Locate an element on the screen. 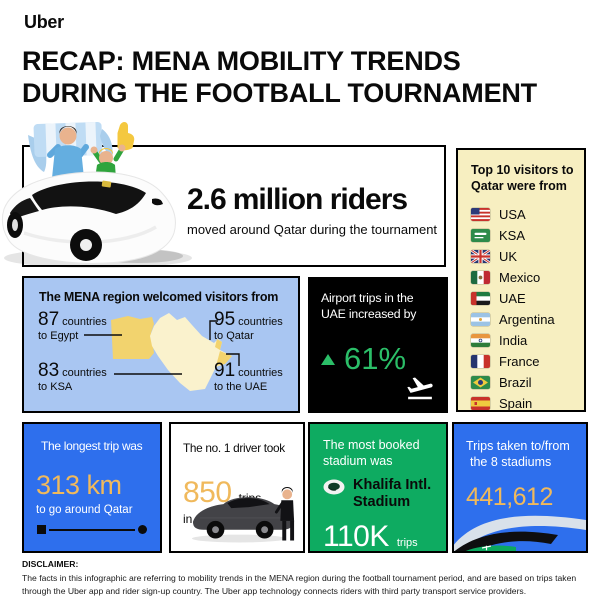  visitor-row: UAE is located at coordinates (524, 298).